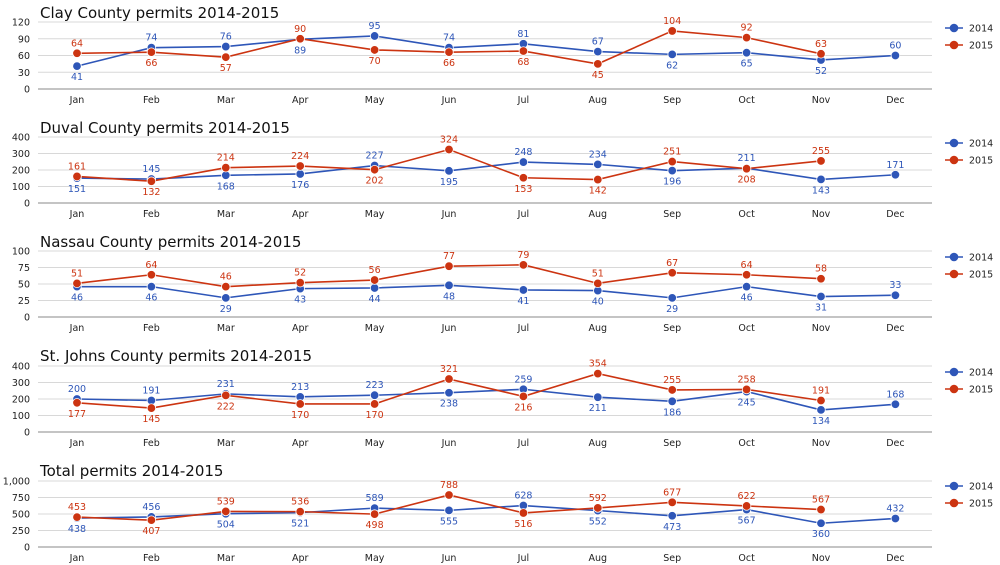  What do you see at coordinates (449, 182) in the screenshot?
I see `data-label: 195` at bounding box center [449, 182].